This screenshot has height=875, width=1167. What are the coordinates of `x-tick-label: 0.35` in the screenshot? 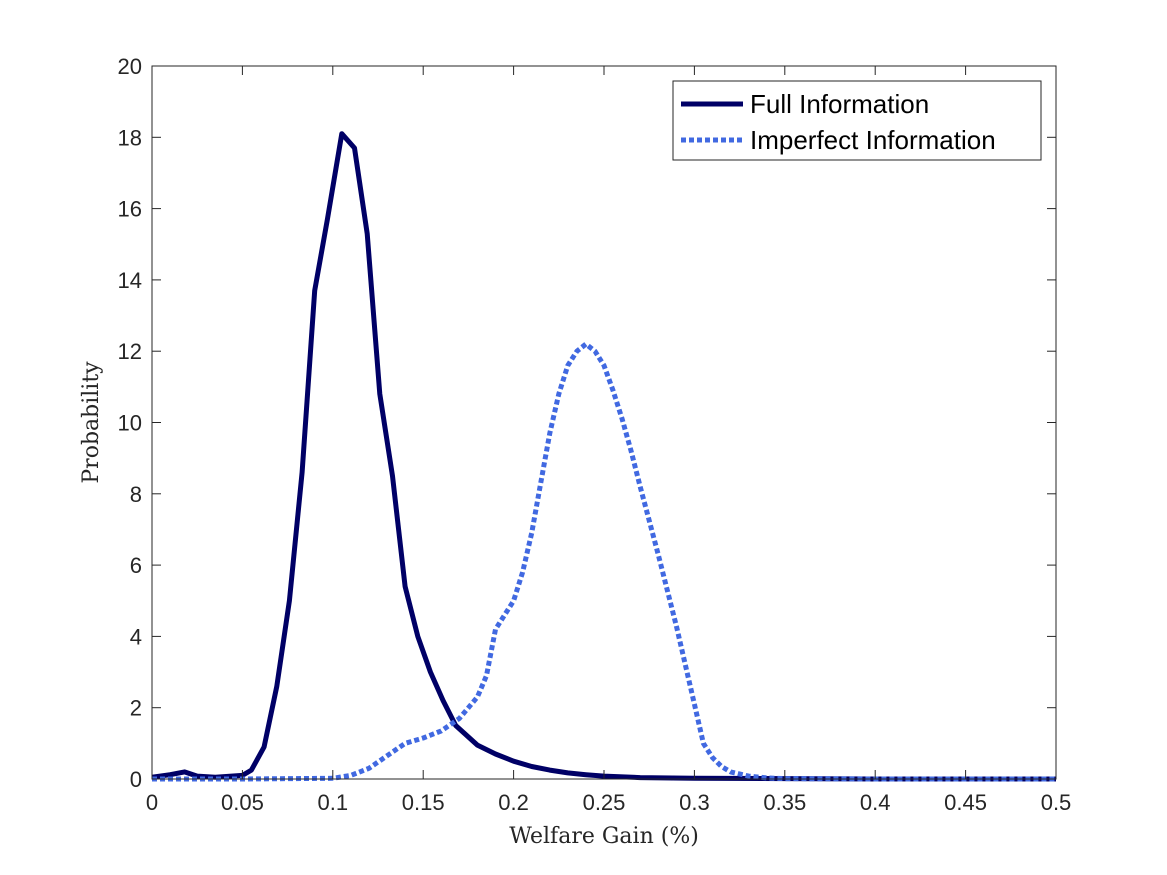 It's located at (784, 802).